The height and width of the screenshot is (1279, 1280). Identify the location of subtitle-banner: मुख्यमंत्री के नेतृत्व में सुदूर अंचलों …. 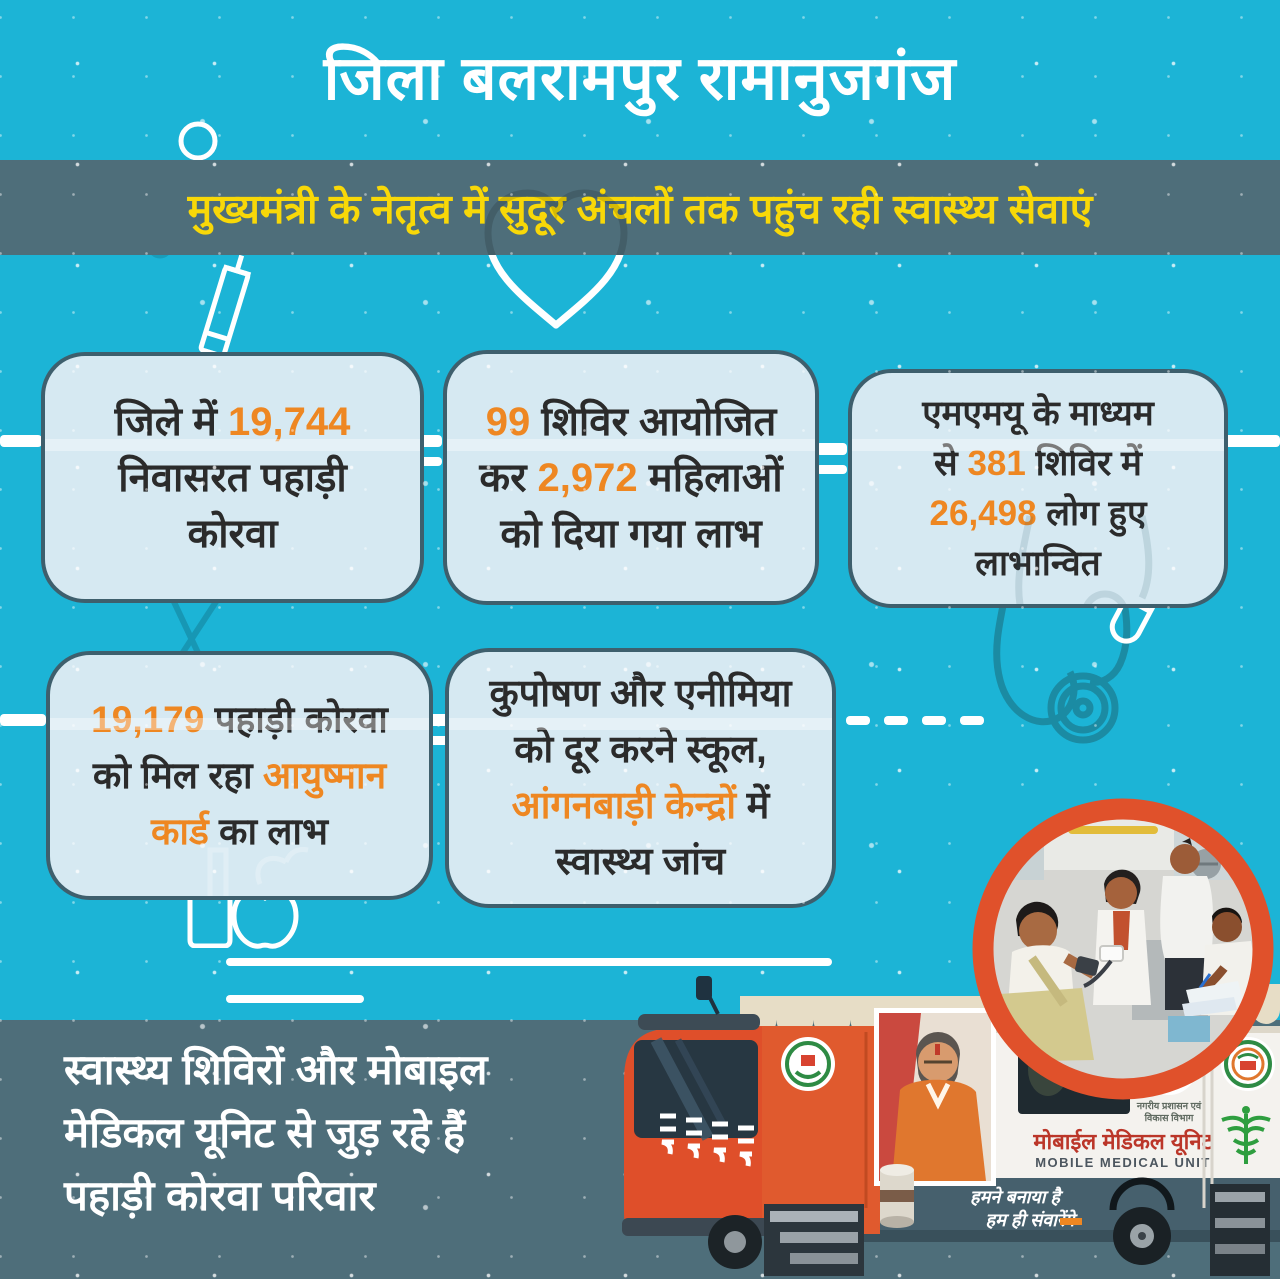
(640, 207).